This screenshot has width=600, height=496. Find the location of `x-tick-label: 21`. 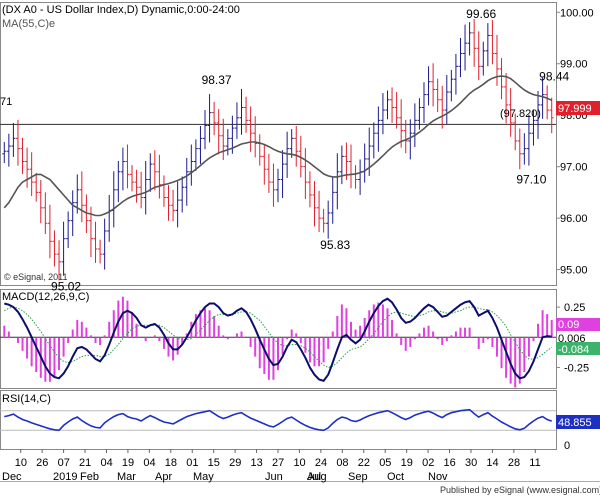

x-tick-label: 21 is located at coordinates (85, 463).